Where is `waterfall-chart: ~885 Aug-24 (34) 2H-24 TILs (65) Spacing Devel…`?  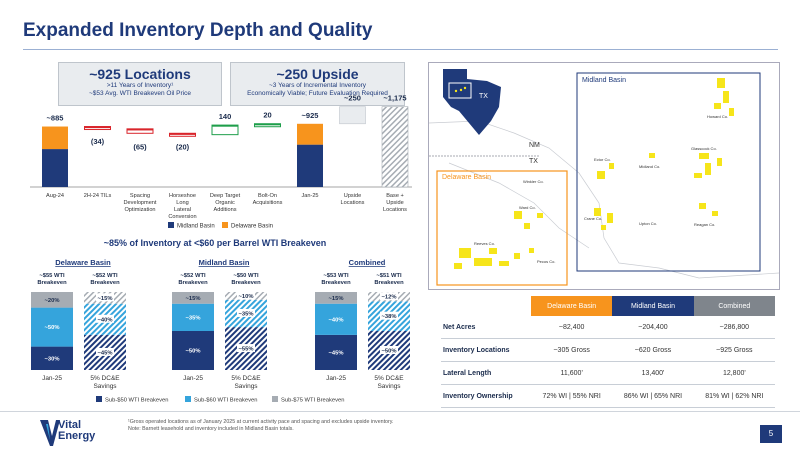
waterfall-chart: ~885 Aug-24 (34) 2H-24 TILs (65) Spacing Devel… is located at coordinates (221, 162).